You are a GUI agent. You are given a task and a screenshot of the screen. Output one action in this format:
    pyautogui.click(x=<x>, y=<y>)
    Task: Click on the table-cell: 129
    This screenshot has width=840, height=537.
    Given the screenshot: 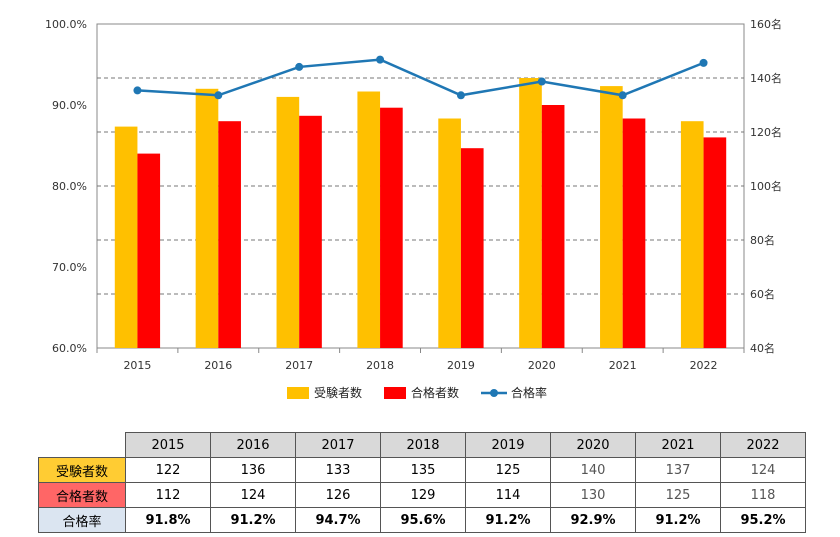 What is the action you would take?
    pyautogui.click(x=423, y=495)
    